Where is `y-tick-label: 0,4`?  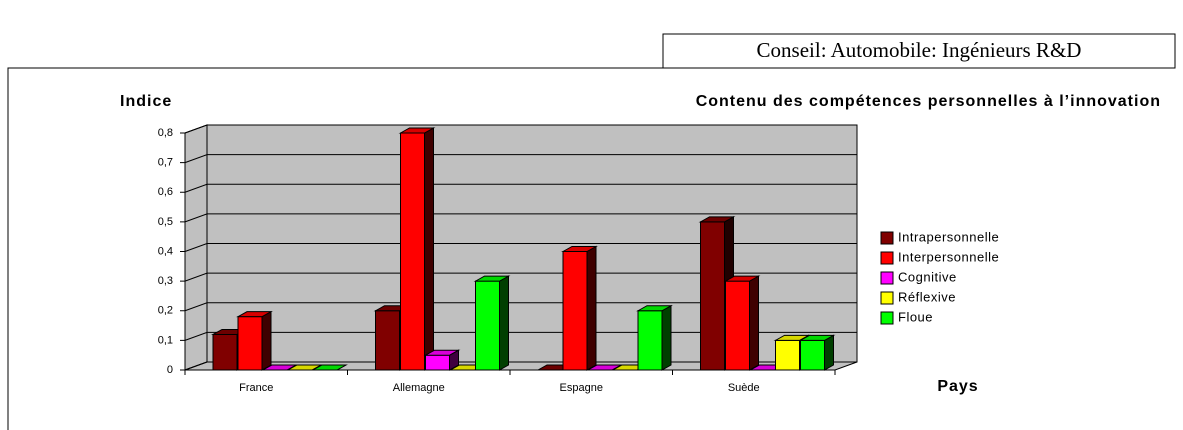
y-tick-label: 0,4 is located at coordinates (165, 251).